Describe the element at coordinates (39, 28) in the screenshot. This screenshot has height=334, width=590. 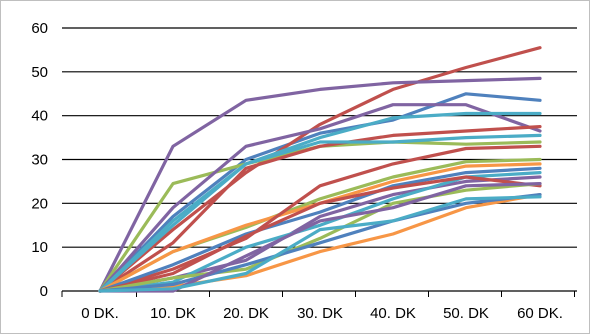
I see `y-tick-label: 60` at that location.